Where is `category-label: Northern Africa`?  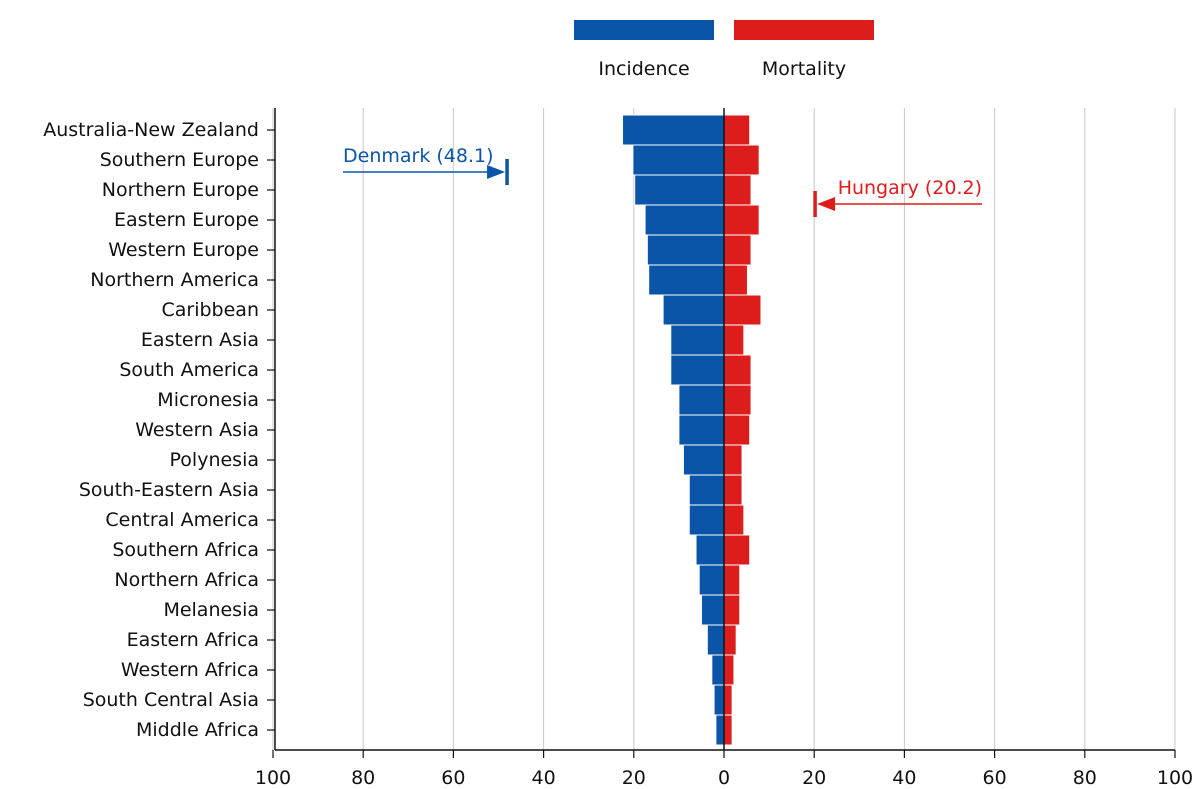
category-label: Northern Africa is located at coordinates (186, 580).